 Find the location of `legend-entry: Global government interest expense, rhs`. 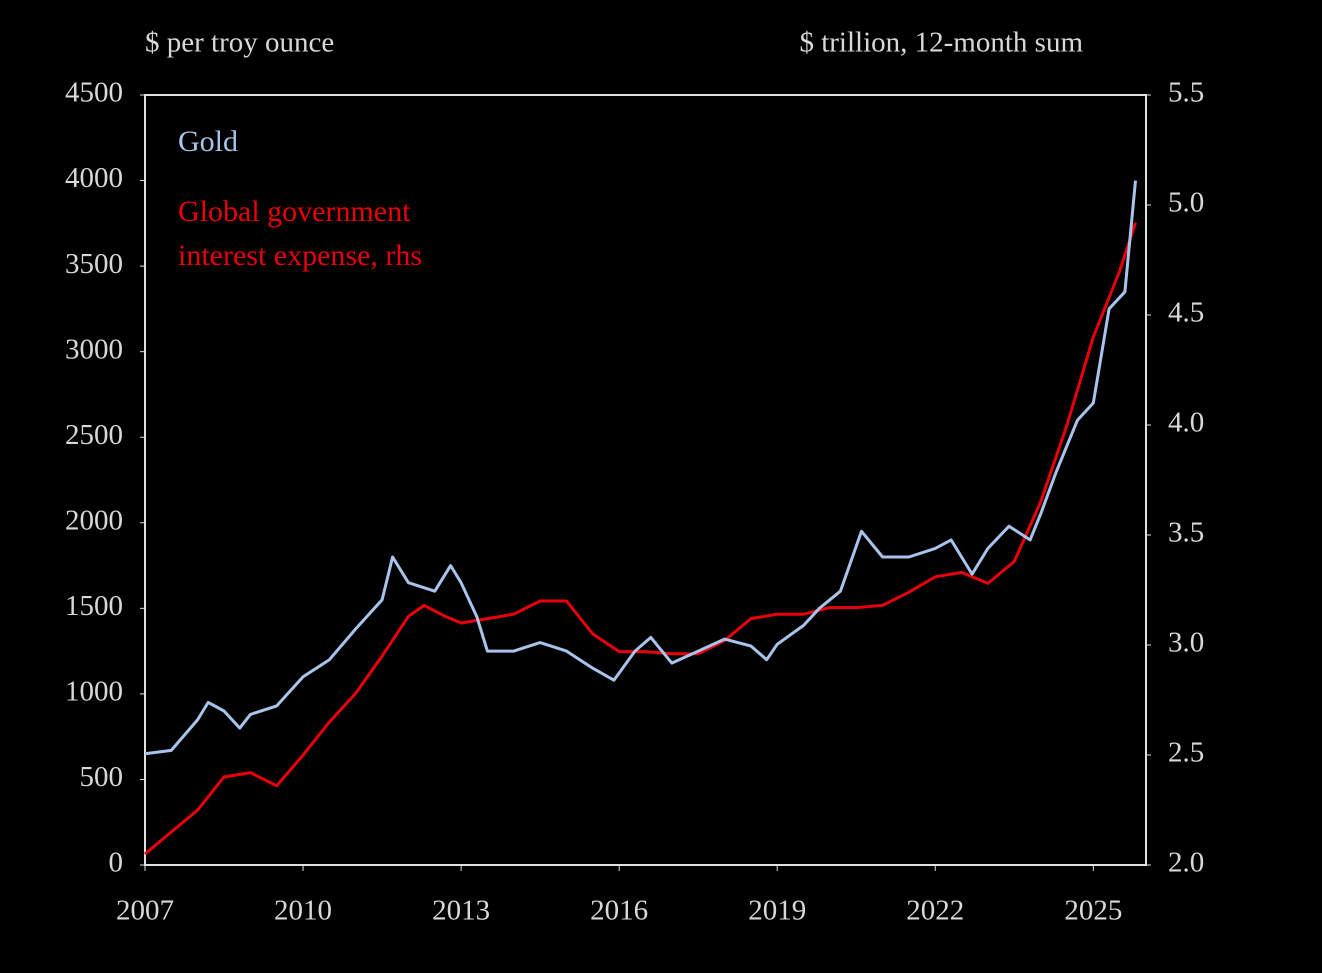

legend-entry: Global government interest expense, rhs is located at coordinates (300, 233).